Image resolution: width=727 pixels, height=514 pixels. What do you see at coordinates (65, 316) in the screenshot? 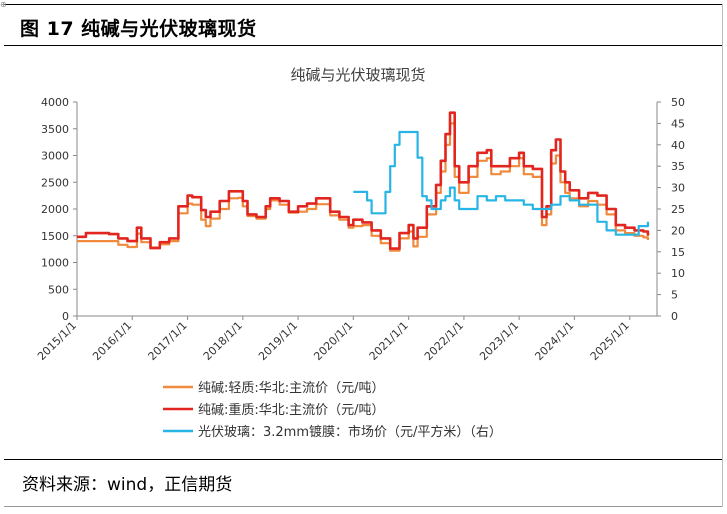
I see `y-left-tick-label: 0` at bounding box center [65, 316].